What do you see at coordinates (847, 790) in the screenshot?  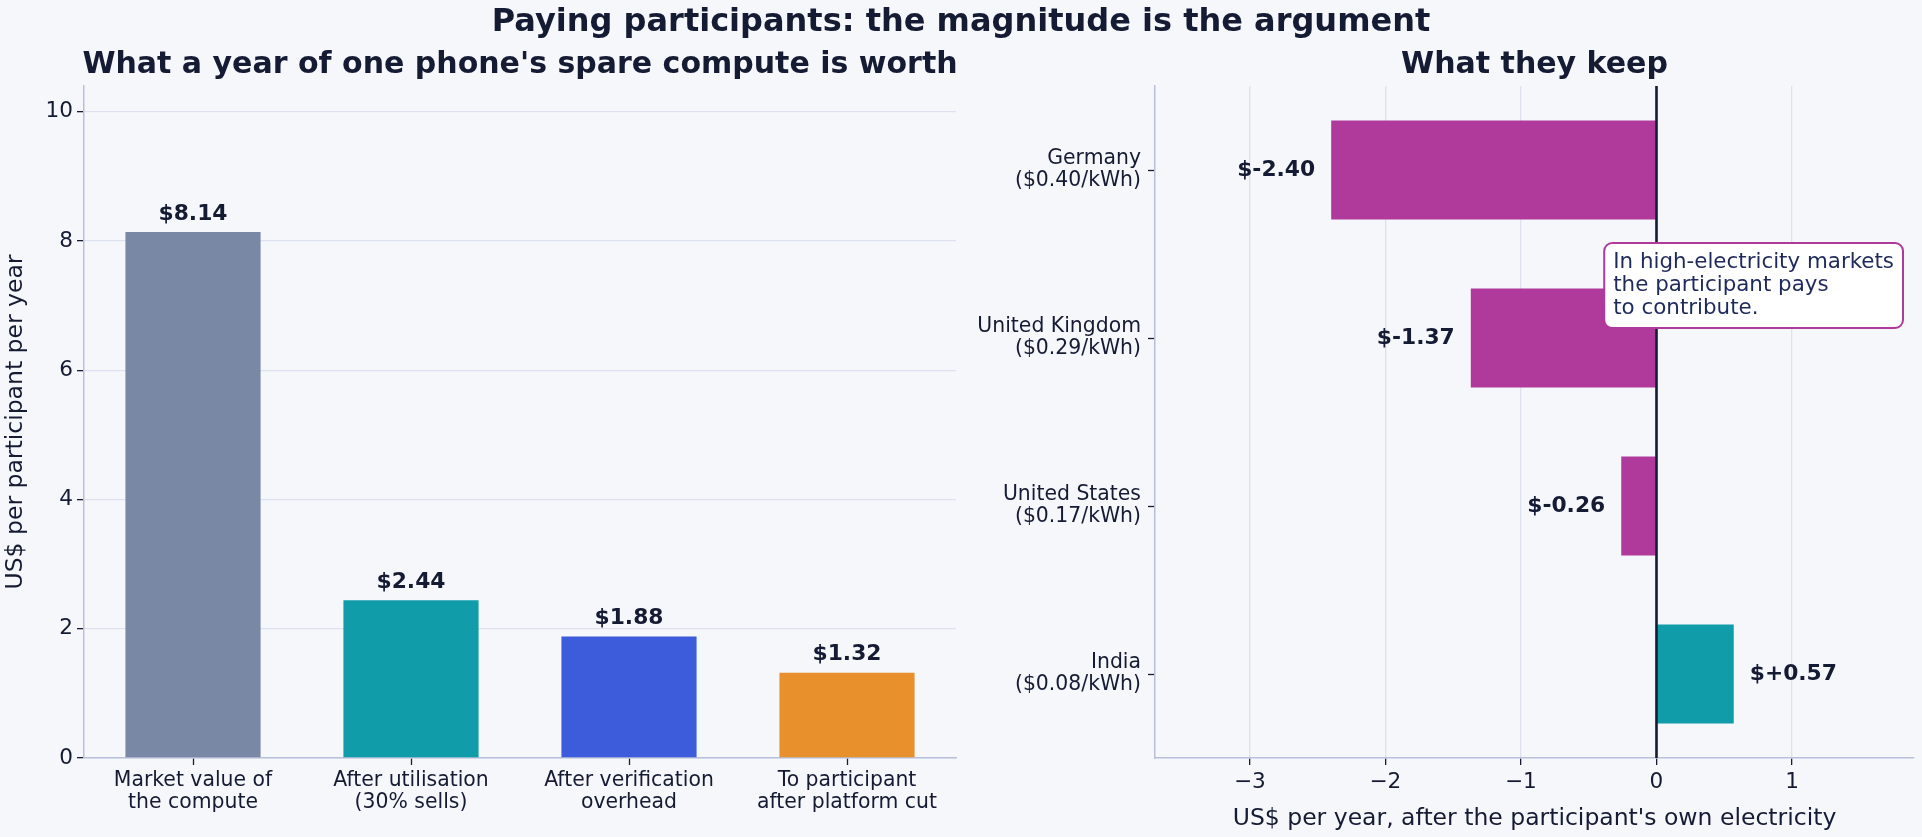 I see `x-tick-label: To participant after platform cut` at bounding box center [847, 790].